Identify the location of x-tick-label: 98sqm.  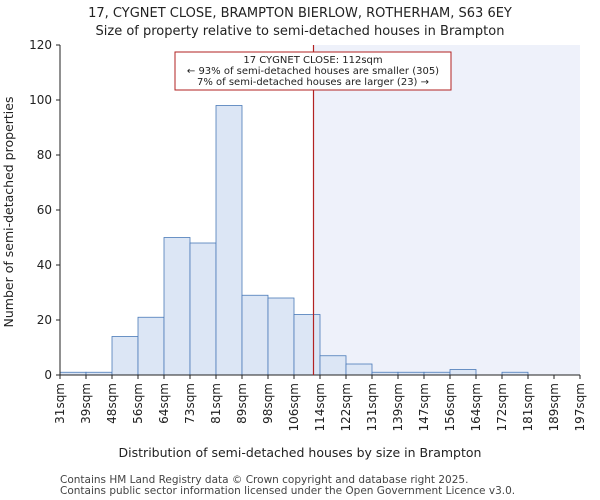
(268, 403).